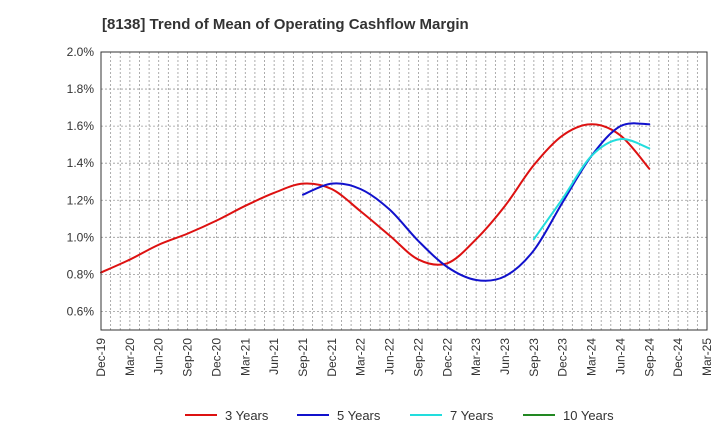 This screenshot has height=445, width=720. What do you see at coordinates (81, 126) in the screenshot?
I see `y-tick-label: 1.6%` at bounding box center [81, 126].